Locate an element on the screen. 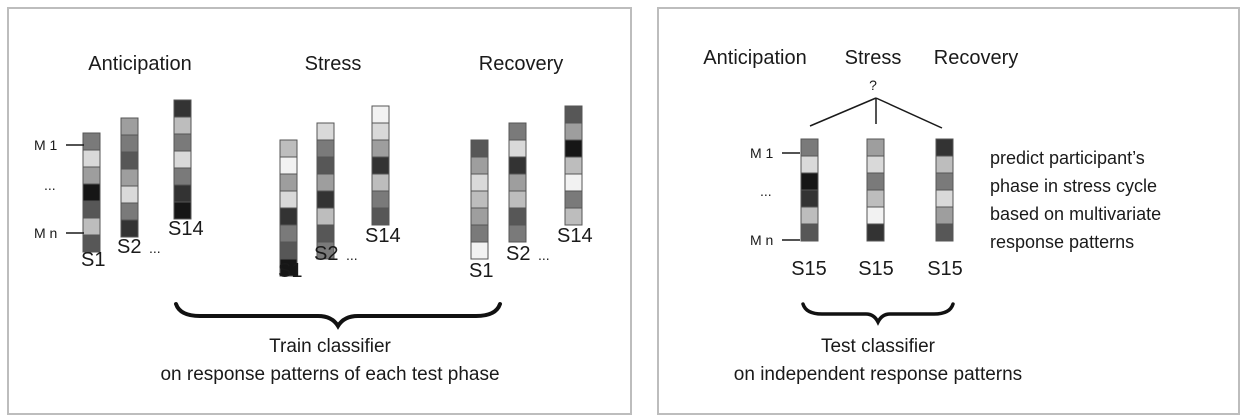 The width and height of the screenshot is (1246, 419). test-caption-line1: Test classifier is located at coordinates (878, 346).